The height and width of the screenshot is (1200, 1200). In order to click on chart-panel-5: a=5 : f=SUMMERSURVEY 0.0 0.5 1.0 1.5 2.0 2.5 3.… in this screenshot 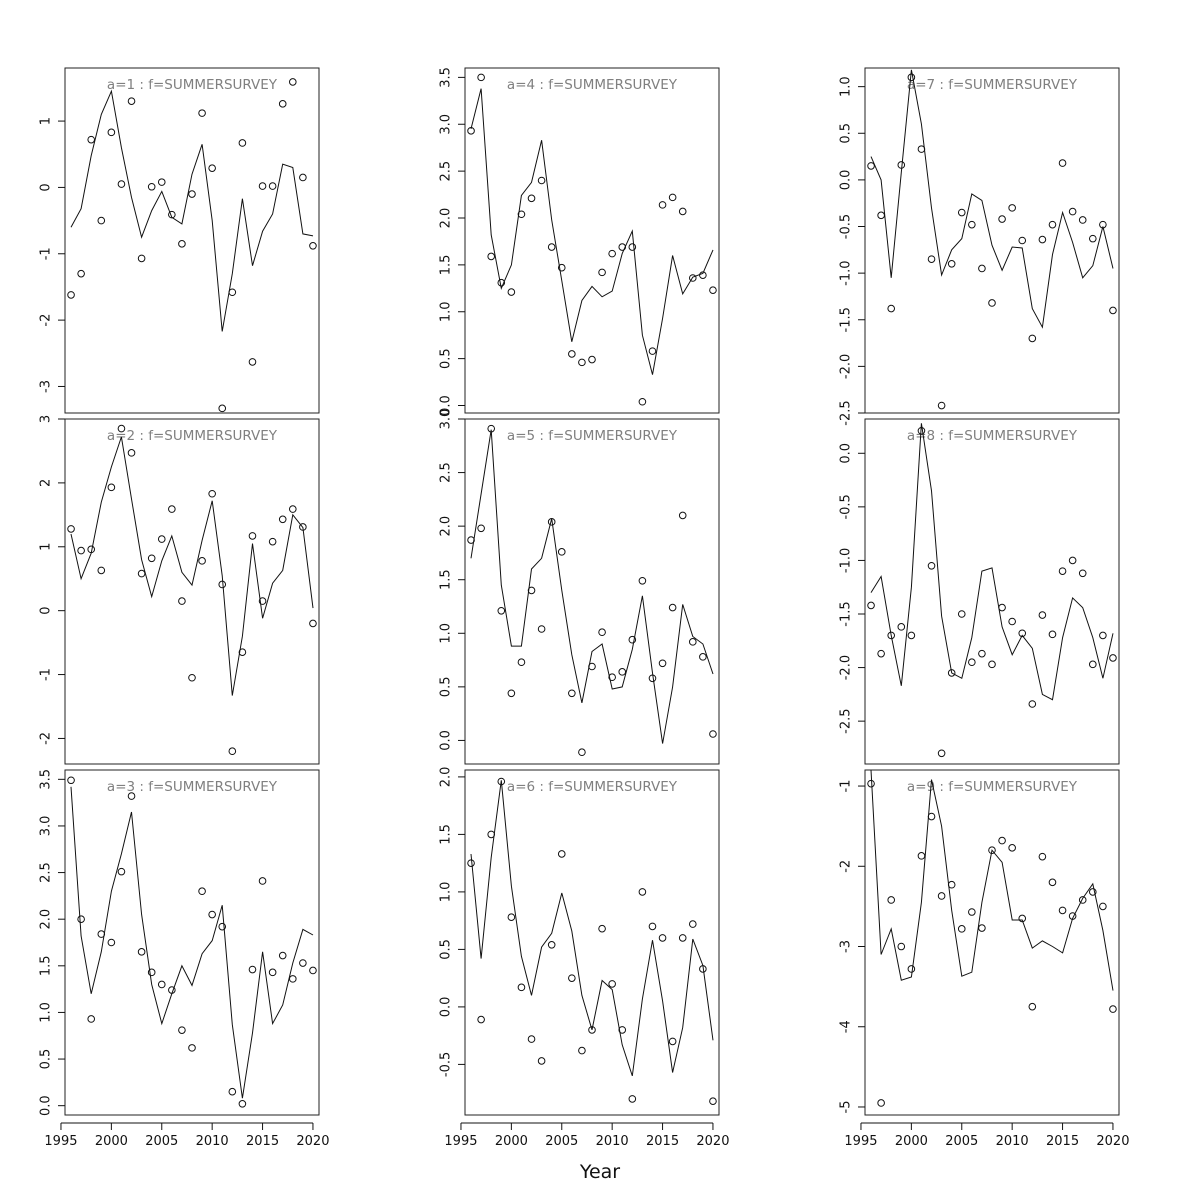, I will do `click(579, 587)`.